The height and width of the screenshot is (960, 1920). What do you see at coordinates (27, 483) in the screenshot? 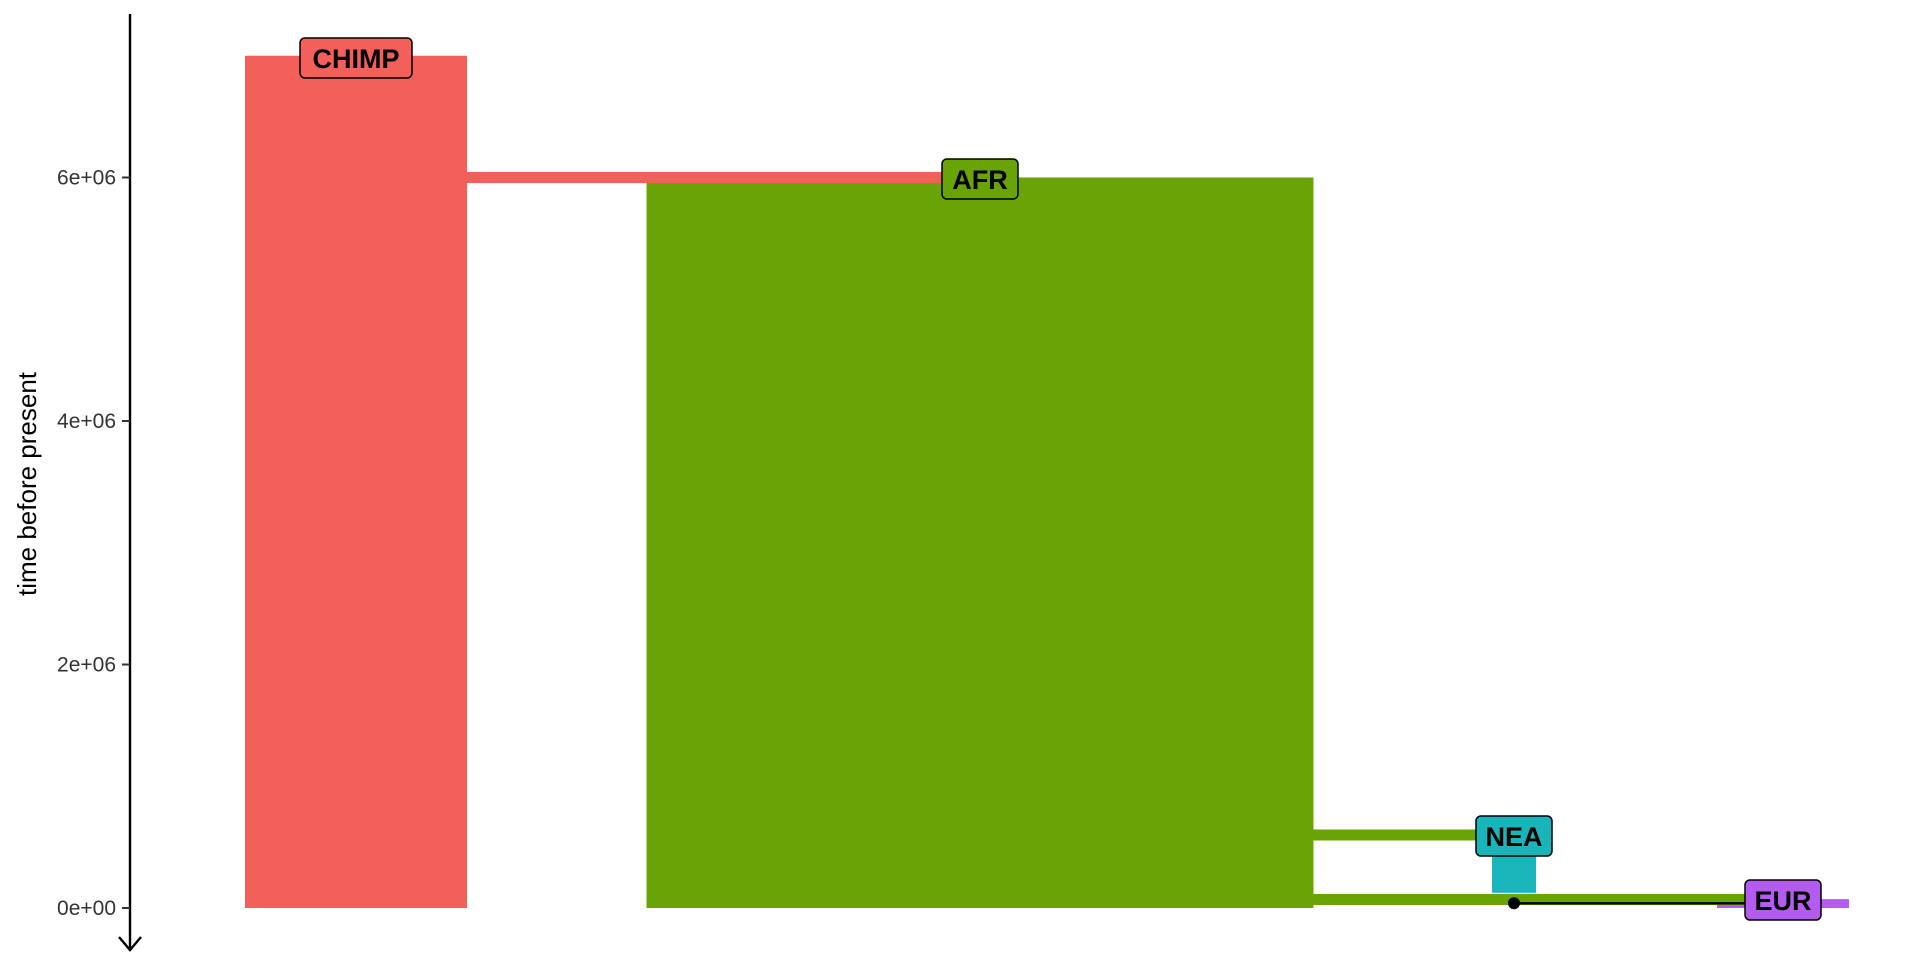
I see `y-axis-title: time before present` at bounding box center [27, 483].